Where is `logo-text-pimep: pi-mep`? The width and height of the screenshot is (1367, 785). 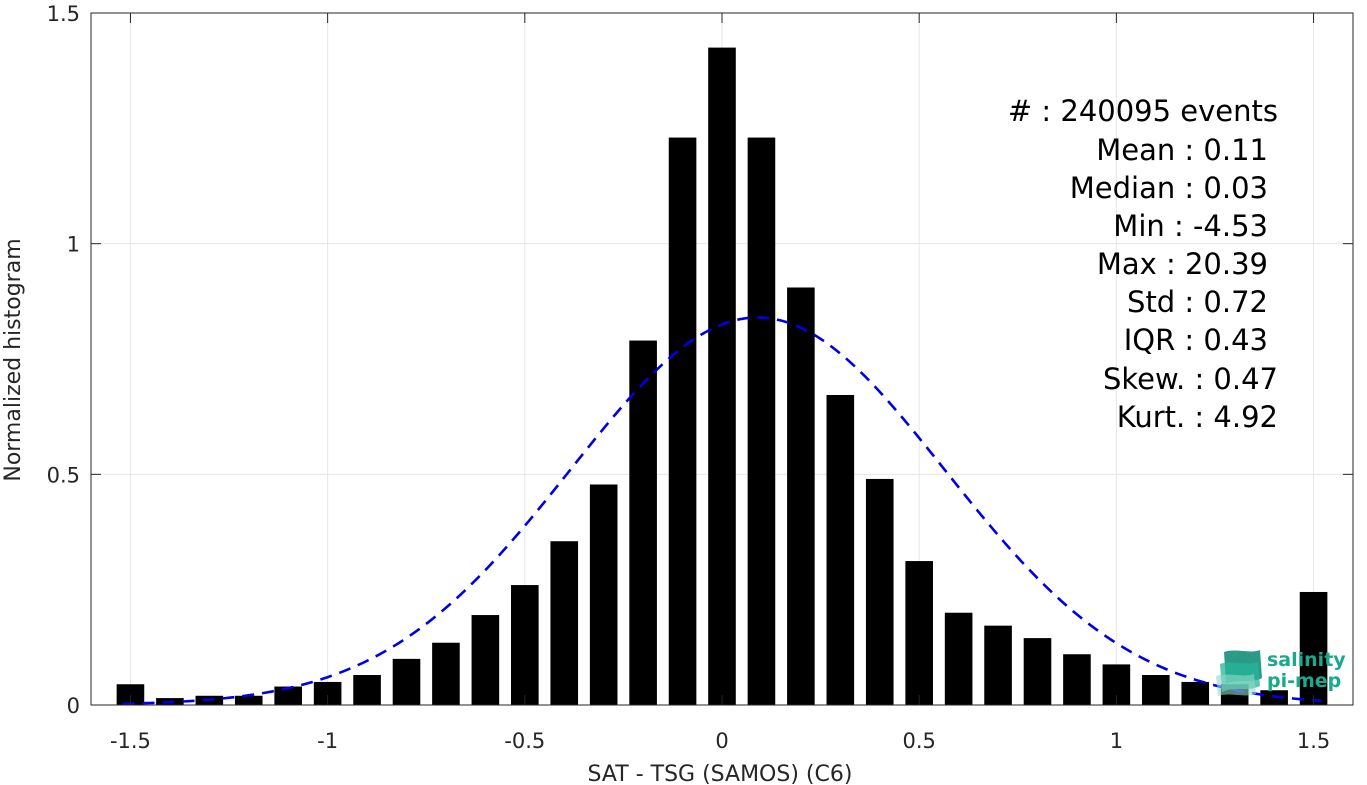 logo-text-pimep: pi-mep is located at coordinates (1304, 681).